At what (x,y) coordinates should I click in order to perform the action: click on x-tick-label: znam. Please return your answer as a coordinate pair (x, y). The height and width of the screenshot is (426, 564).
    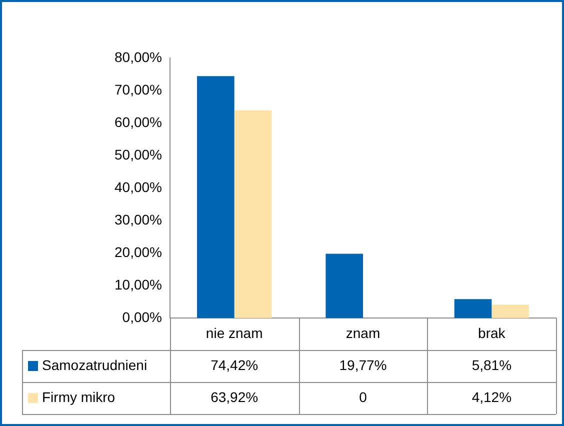
    Looking at the image, I should click on (363, 332).